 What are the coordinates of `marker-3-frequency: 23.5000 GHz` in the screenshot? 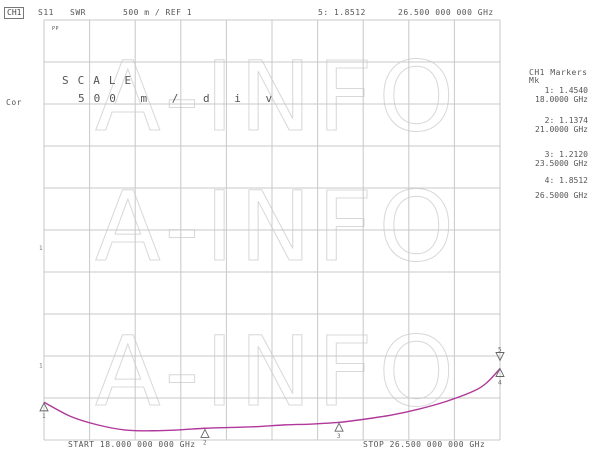 It's located at (561, 163).